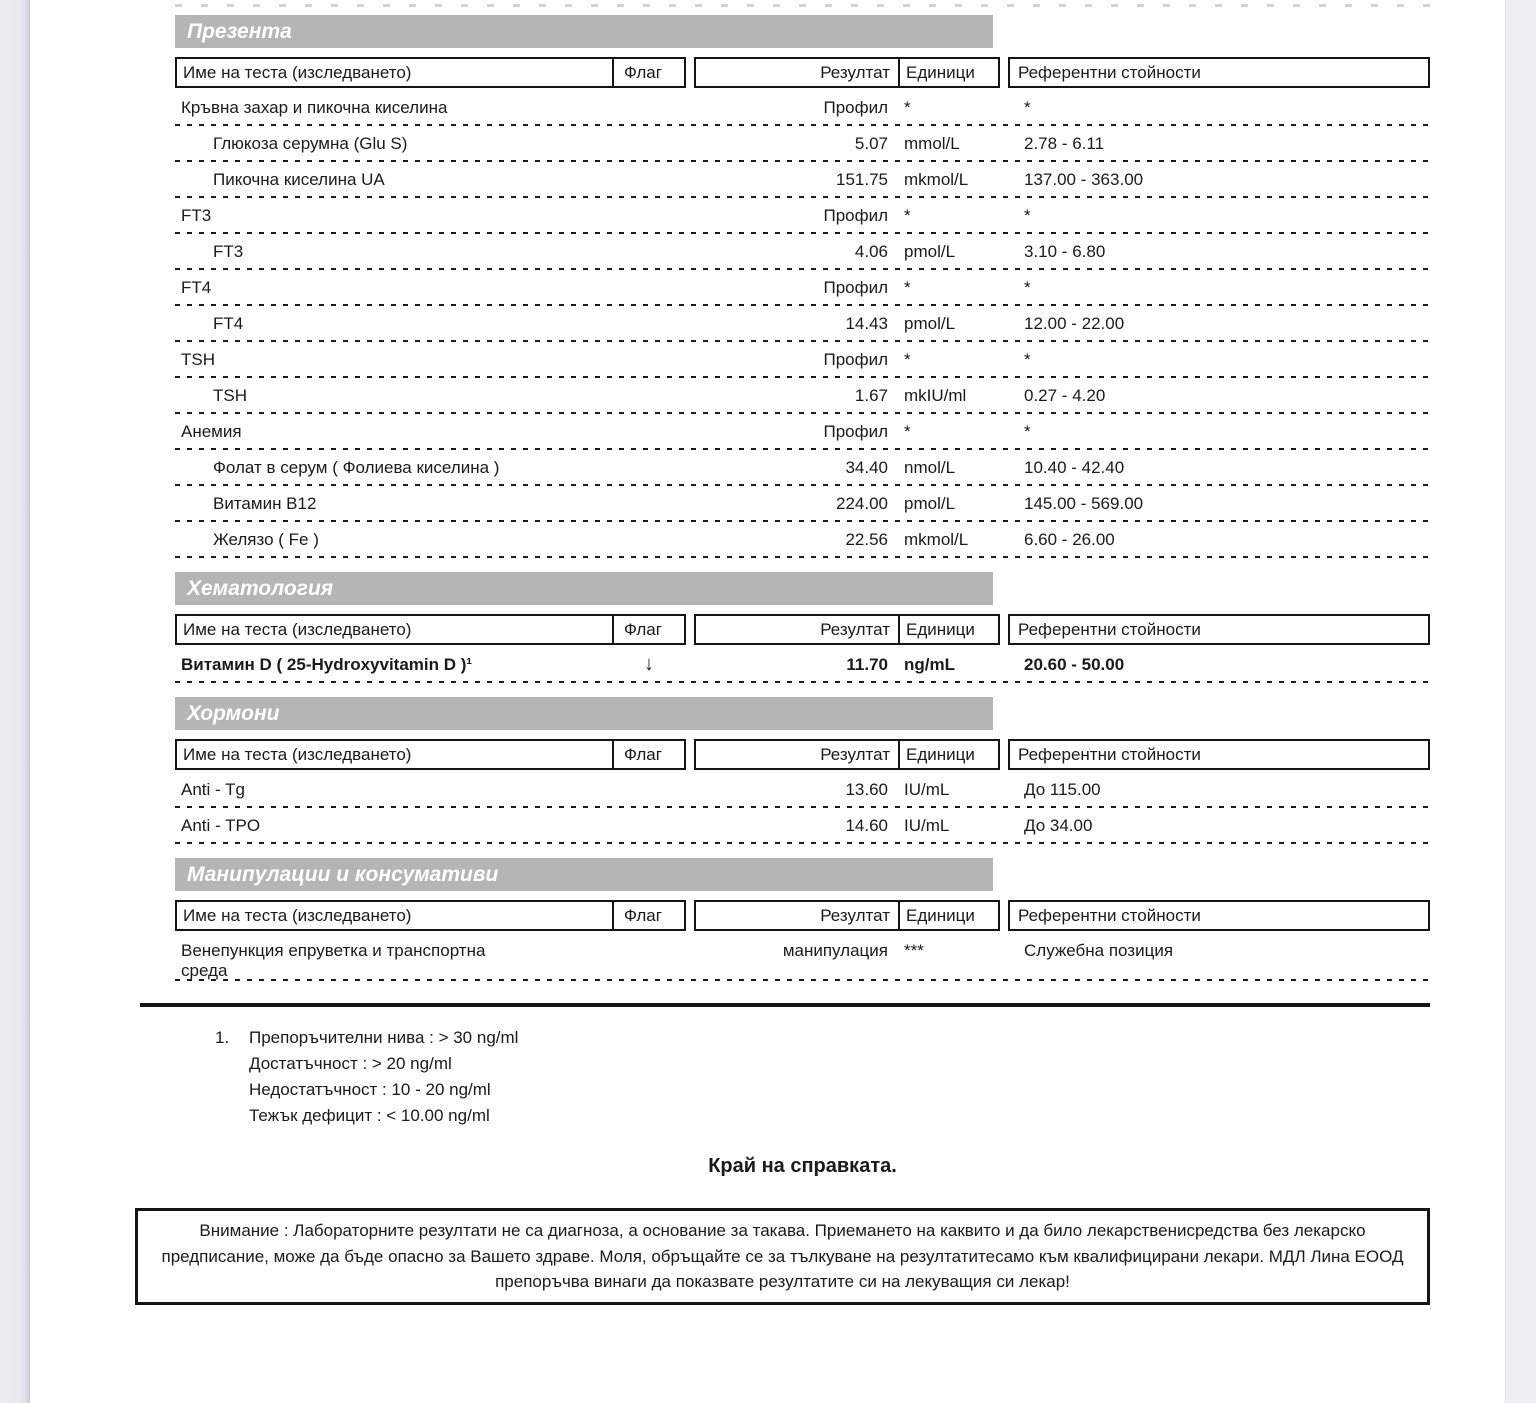  Describe the element at coordinates (930, 323) in the screenshot. I see `cell-units: pmol/L` at that location.